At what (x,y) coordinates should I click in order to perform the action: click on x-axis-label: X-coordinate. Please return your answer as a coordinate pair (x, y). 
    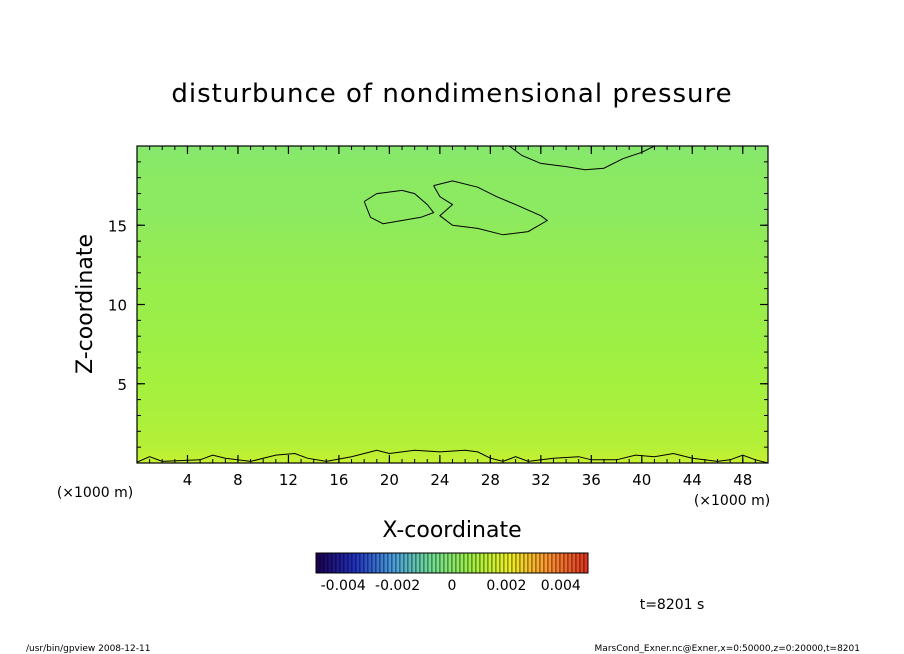
    Looking at the image, I should click on (451, 530).